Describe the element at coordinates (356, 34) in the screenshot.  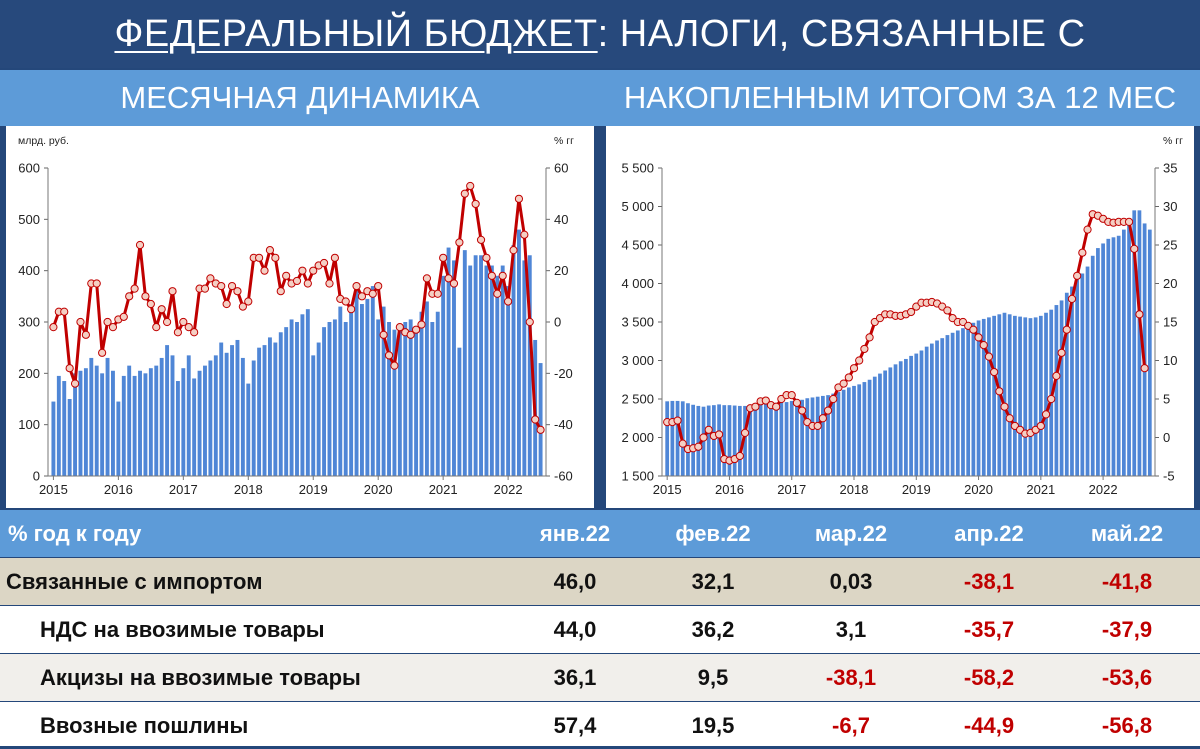
I see `page-title-main: ФЕДЕРАЛЬНЫЙ БЮДЖЕТ` at that location.